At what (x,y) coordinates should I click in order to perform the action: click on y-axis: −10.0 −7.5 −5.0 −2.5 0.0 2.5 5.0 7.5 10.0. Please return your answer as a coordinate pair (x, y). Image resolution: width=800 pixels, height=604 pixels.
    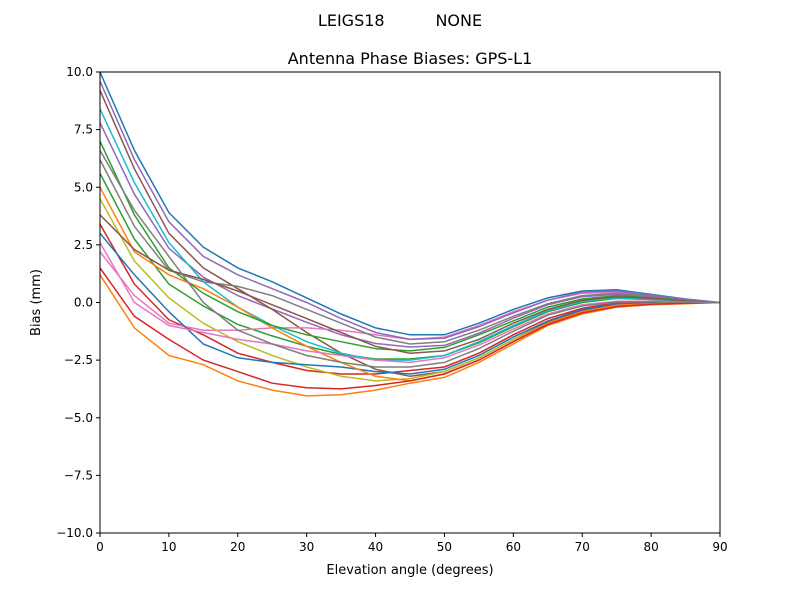
    Looking at the image, I should click on (78, 302).